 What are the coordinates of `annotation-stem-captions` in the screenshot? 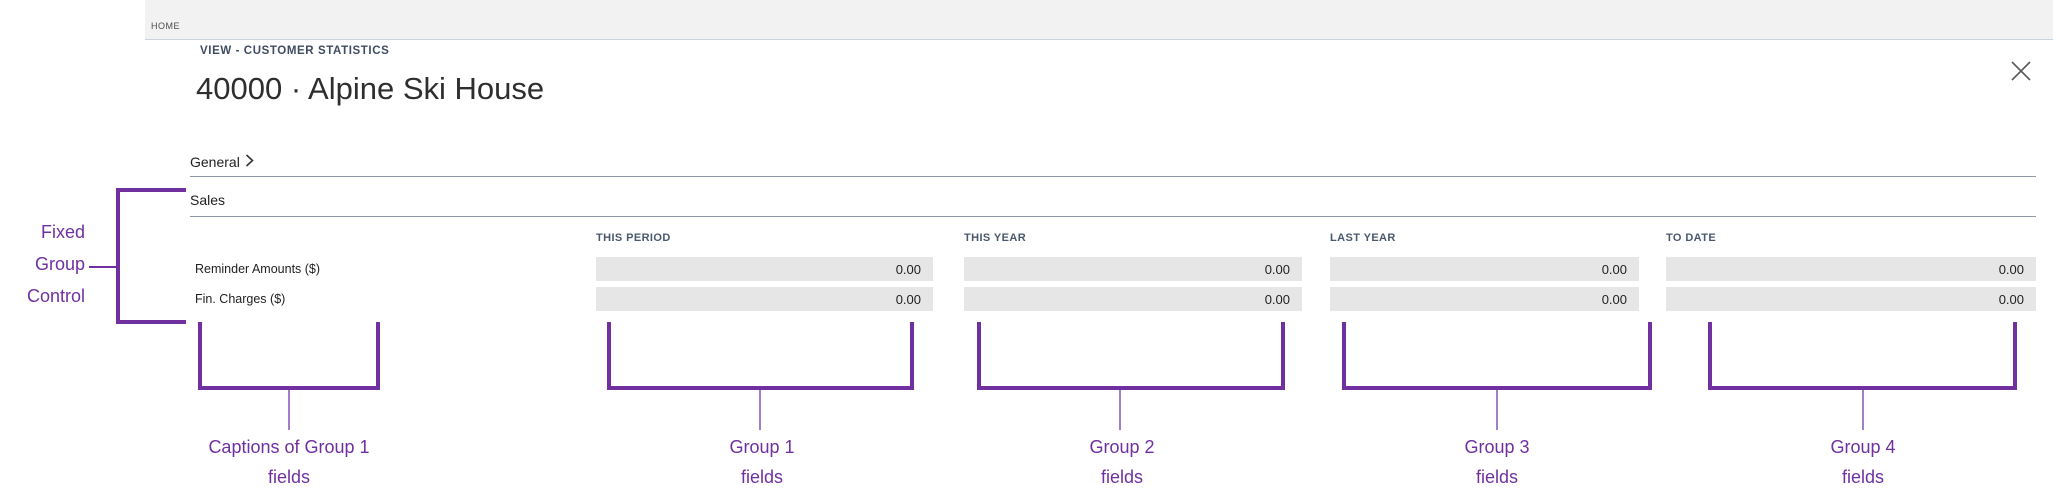 It's located at (289, 410).